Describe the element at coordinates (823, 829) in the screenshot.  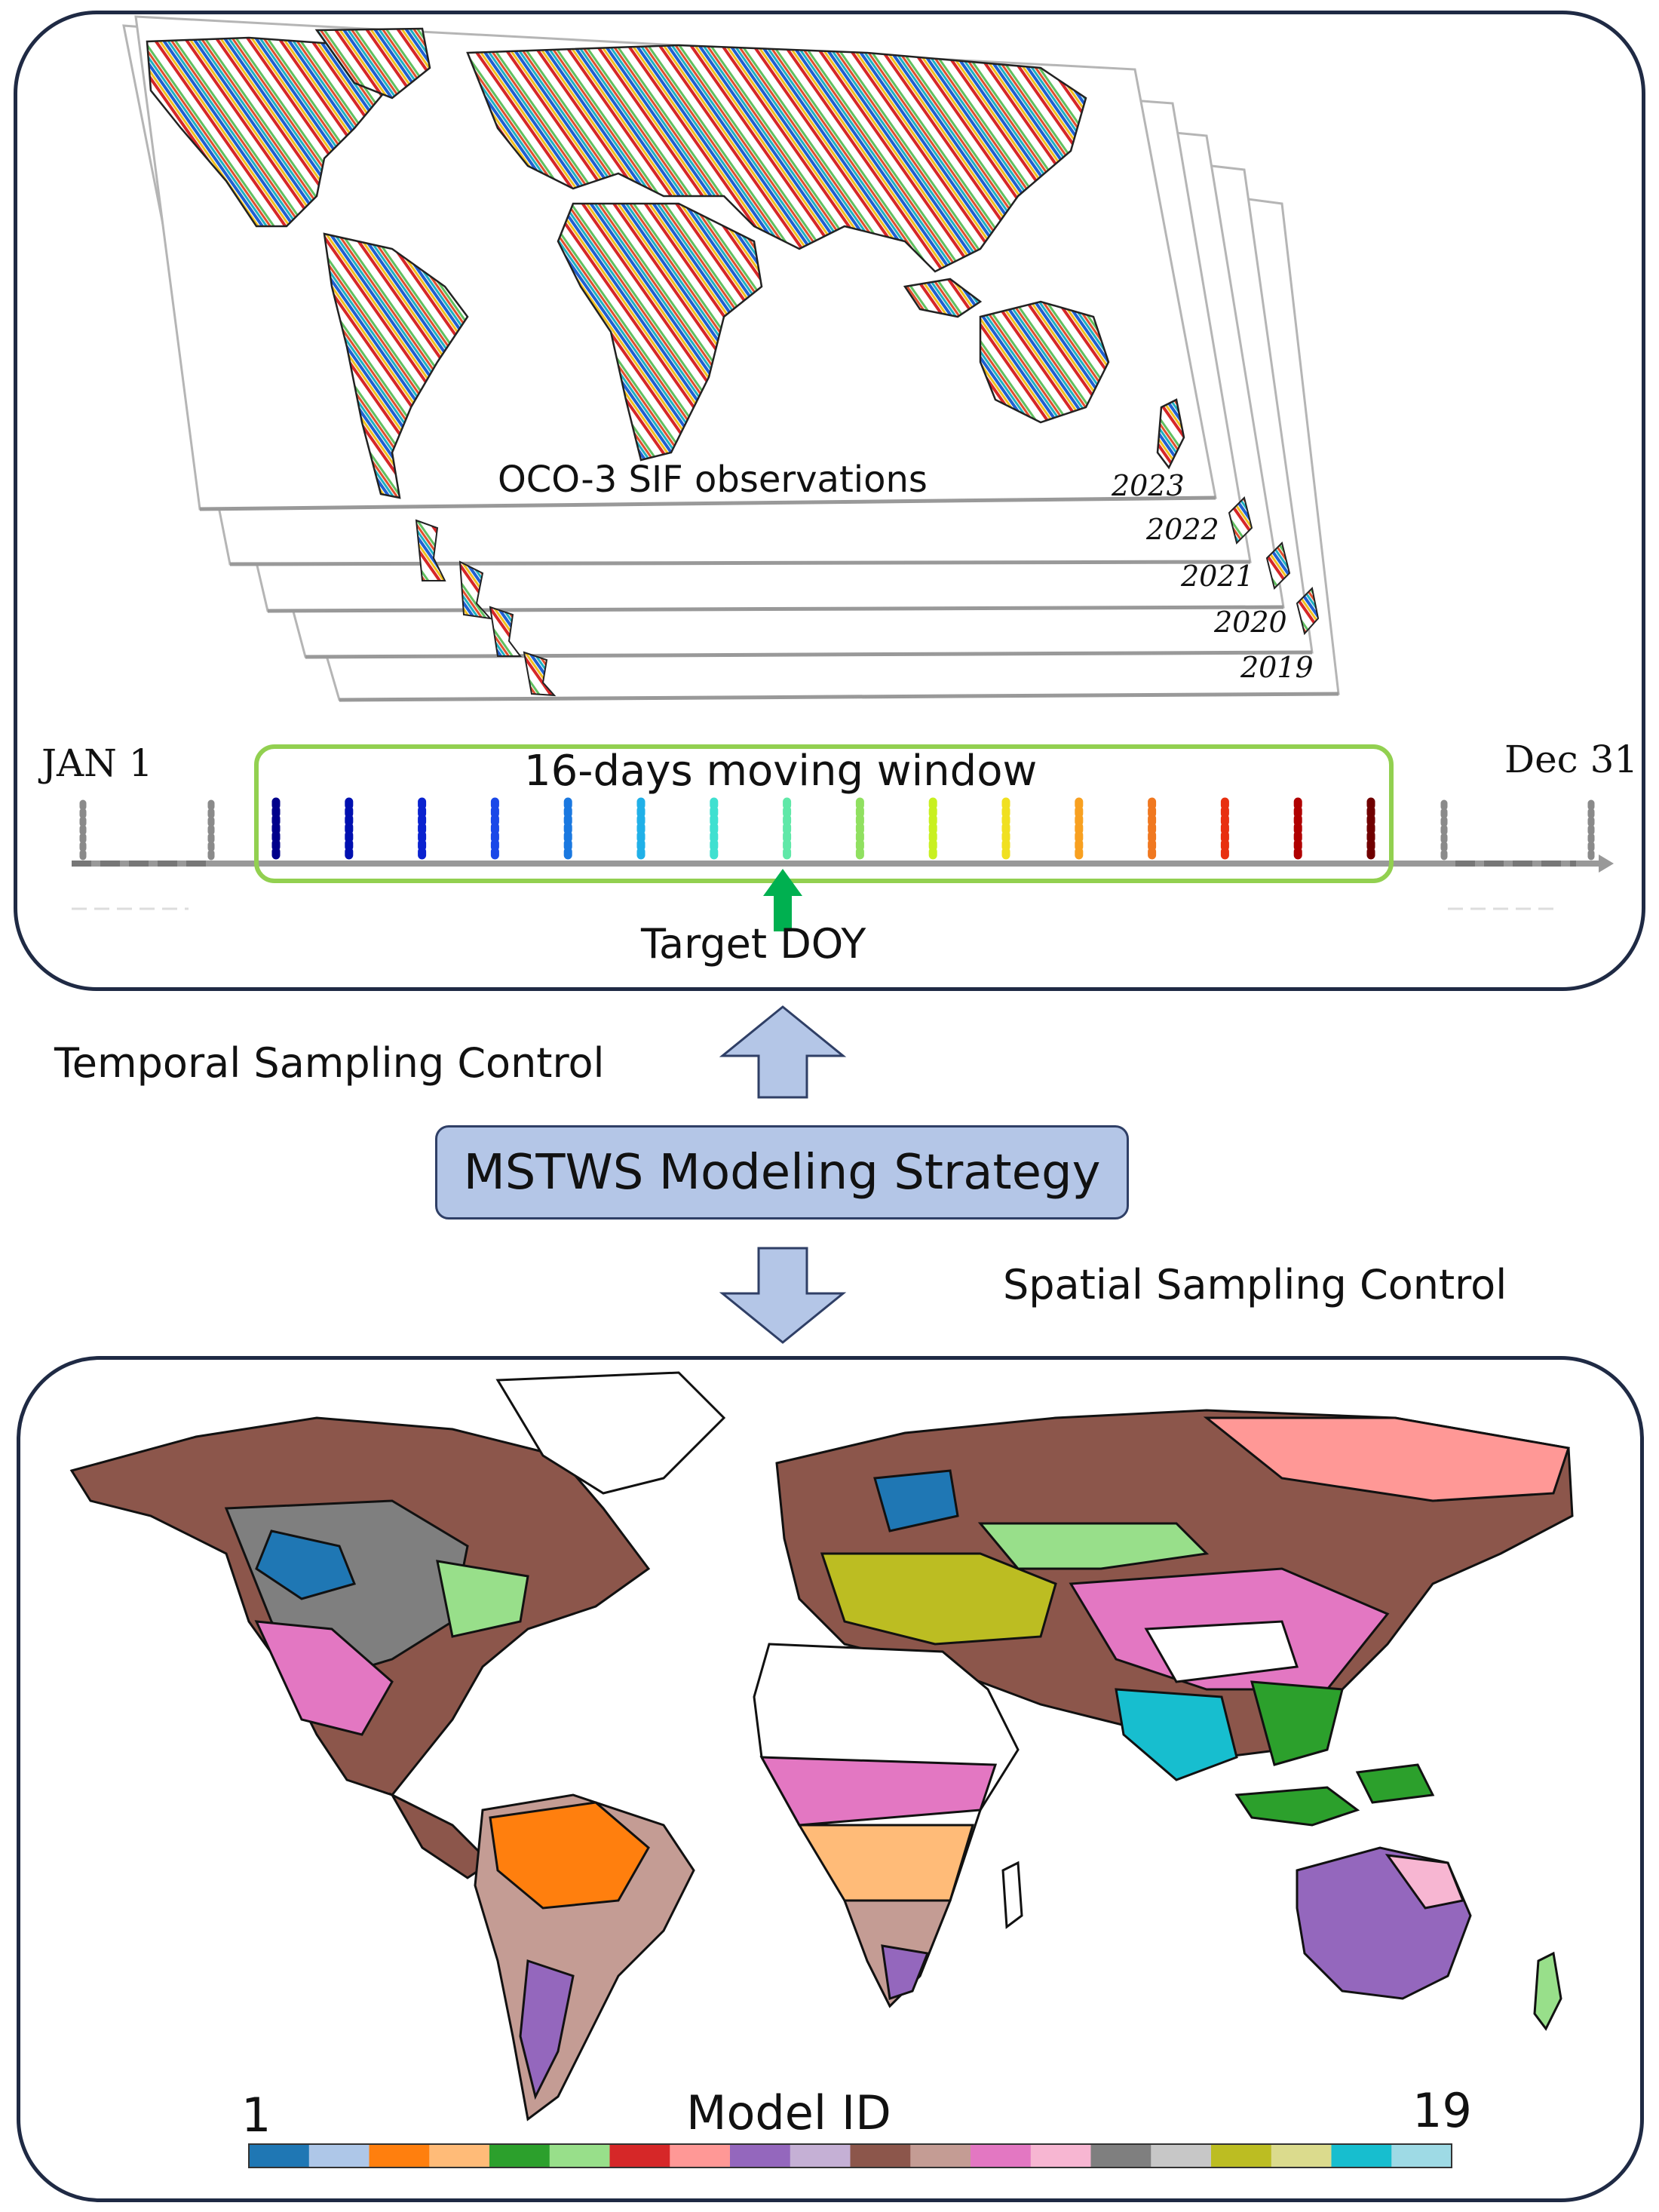
I see `window-day-markers` at that location.